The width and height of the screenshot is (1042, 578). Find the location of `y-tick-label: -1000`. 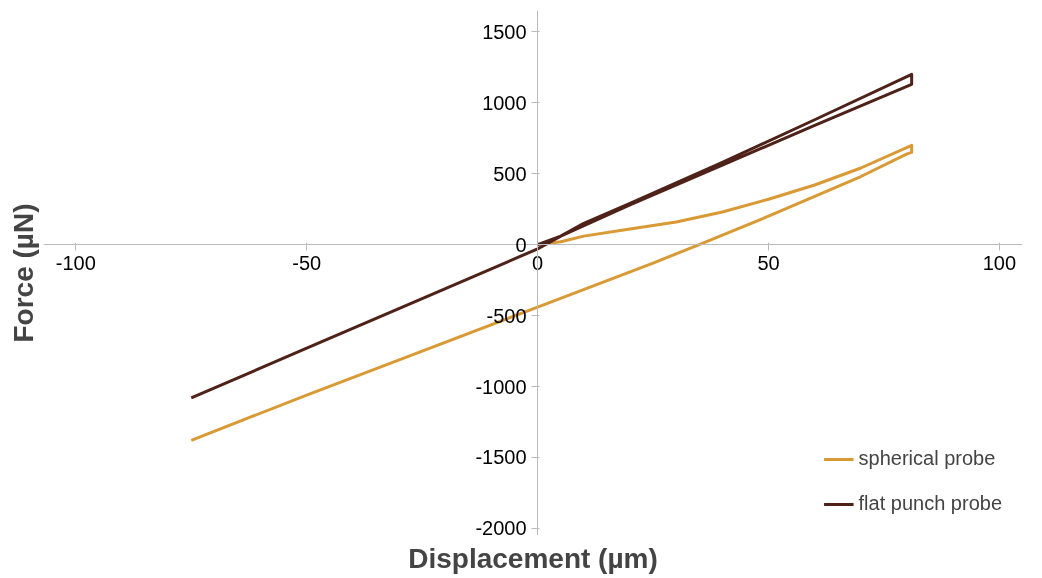

y-tick-label: -1000 is located at coordinates (501, 386).